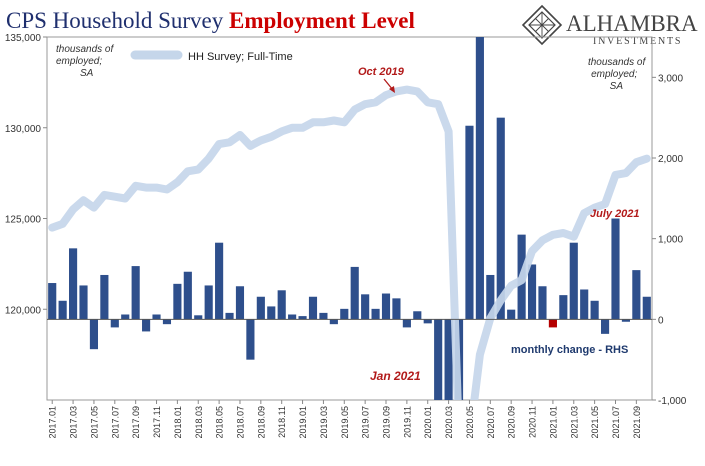  What do you see at coordinates (381, 72) in the screenshot?
I see `annotation-oct-2019: Oct 2019` at bounding box center [381, 72].